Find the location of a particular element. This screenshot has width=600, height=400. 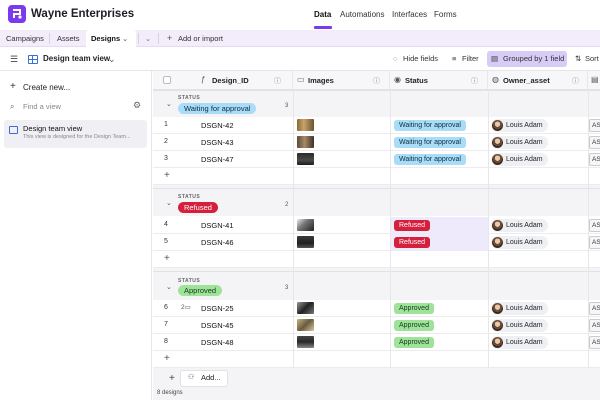

find-view-input: Find a view is located at coordinates (42, 106).